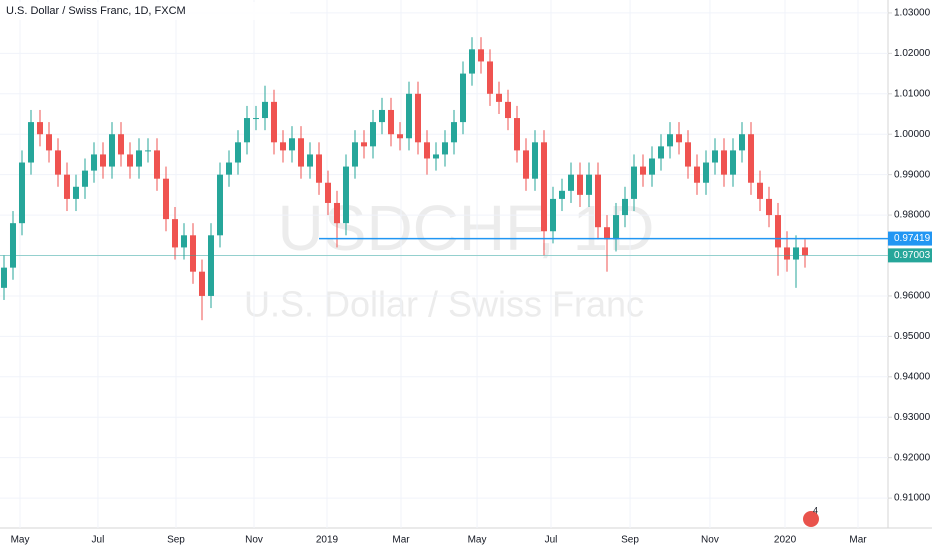 This screenshot has height=555, width=932. Describe the element at coordinates (176, 540) in the screenshot. I see `x-tick-label: Sep` at that location.